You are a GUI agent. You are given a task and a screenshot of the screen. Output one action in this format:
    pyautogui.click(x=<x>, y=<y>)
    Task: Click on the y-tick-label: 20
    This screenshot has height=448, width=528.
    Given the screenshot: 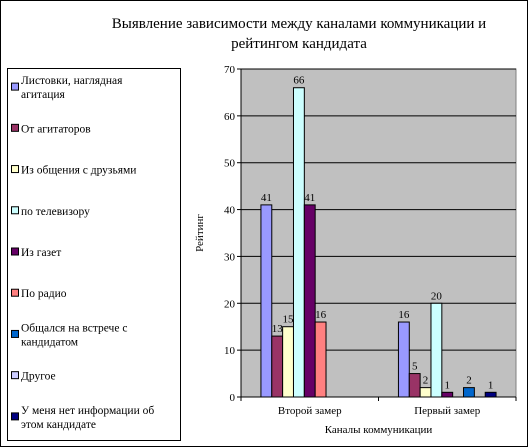 What is the action you would take?
    pyautogui.click(x=230, y=304)
    